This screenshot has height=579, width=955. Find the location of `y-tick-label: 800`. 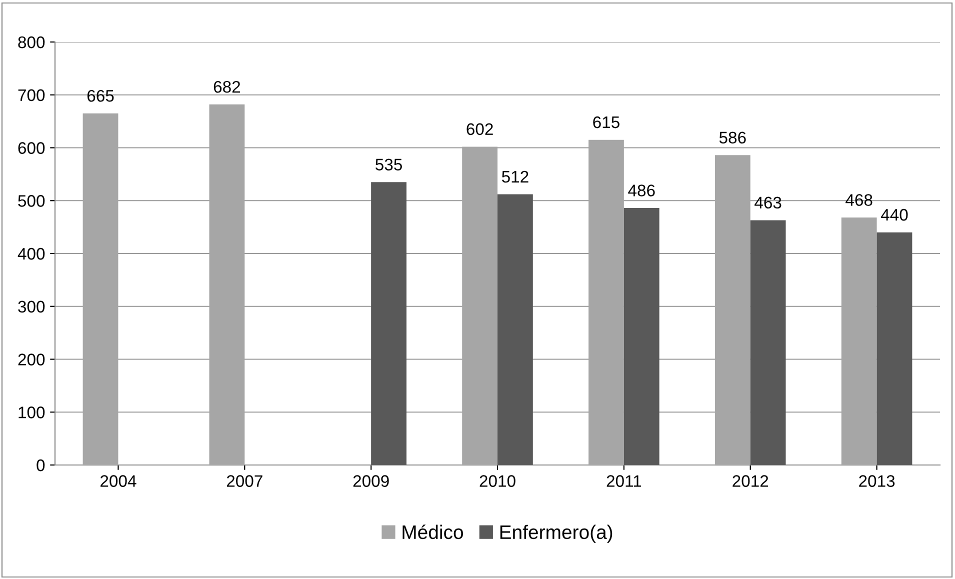

y-tick-label: 800 is located at coordinates (31, 42).